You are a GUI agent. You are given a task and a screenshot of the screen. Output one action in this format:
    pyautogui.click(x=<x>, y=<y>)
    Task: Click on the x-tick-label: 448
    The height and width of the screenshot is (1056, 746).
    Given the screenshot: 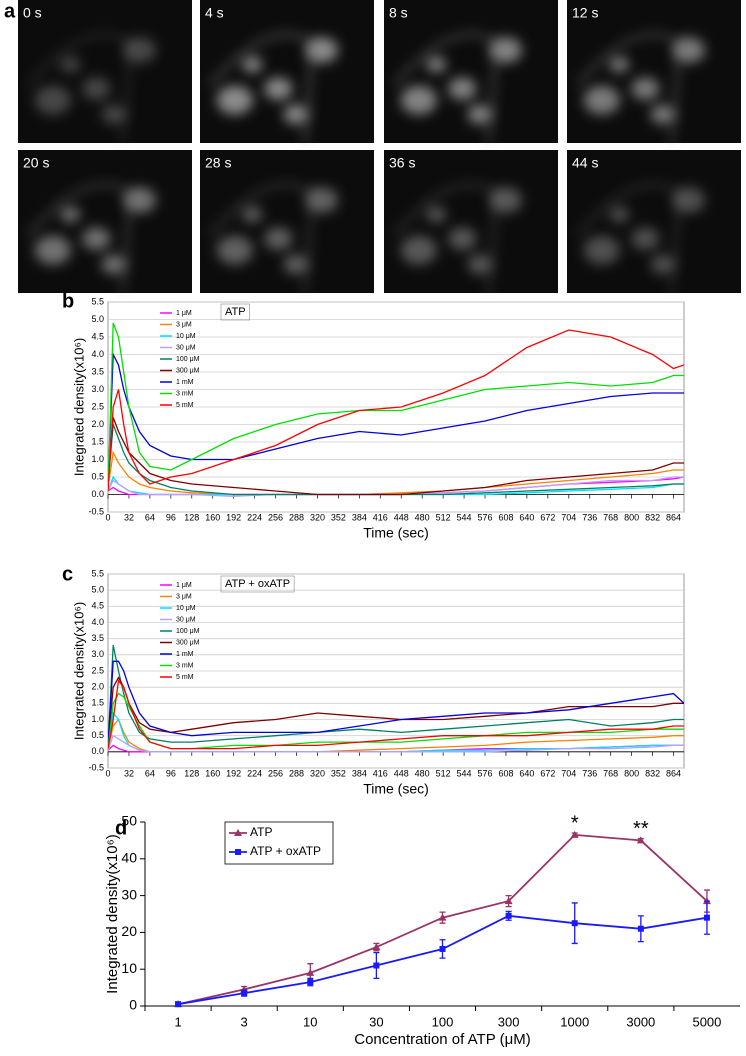 What is the action you would take?
    pyautogui.click(x=401, y=517)
    